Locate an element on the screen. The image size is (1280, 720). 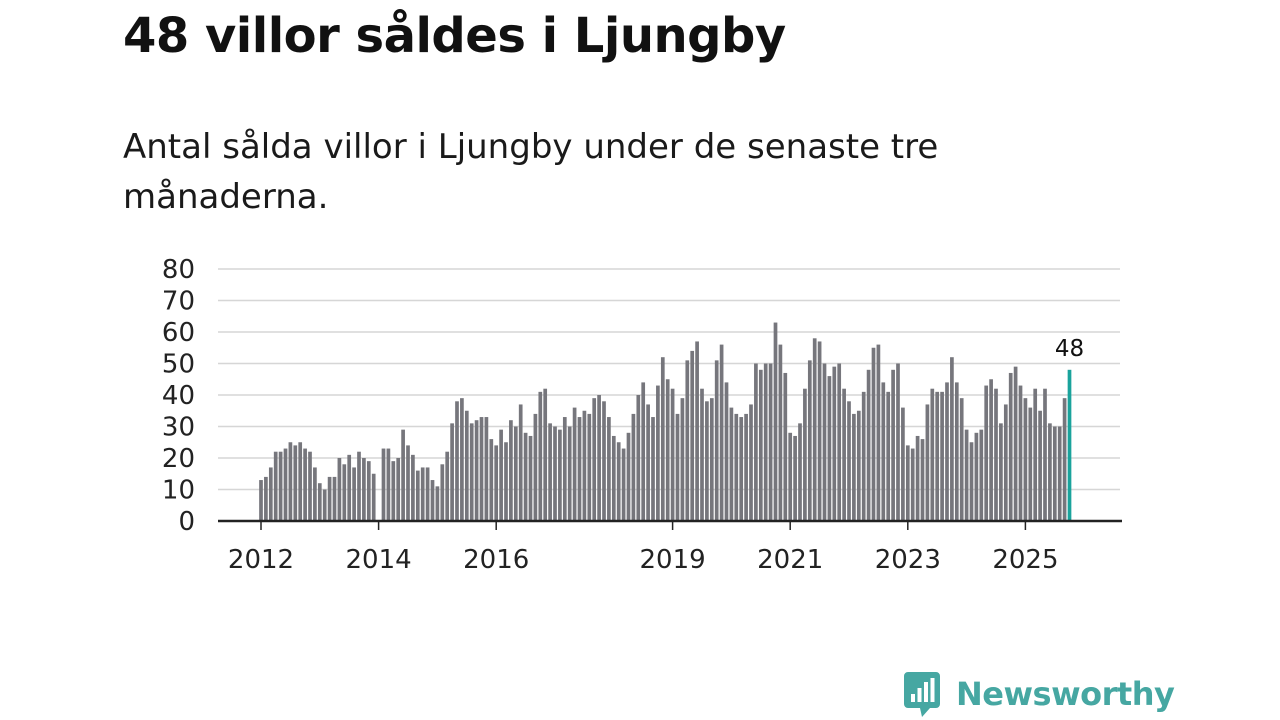
labels: 48 is located at coordinates (1069, 349).